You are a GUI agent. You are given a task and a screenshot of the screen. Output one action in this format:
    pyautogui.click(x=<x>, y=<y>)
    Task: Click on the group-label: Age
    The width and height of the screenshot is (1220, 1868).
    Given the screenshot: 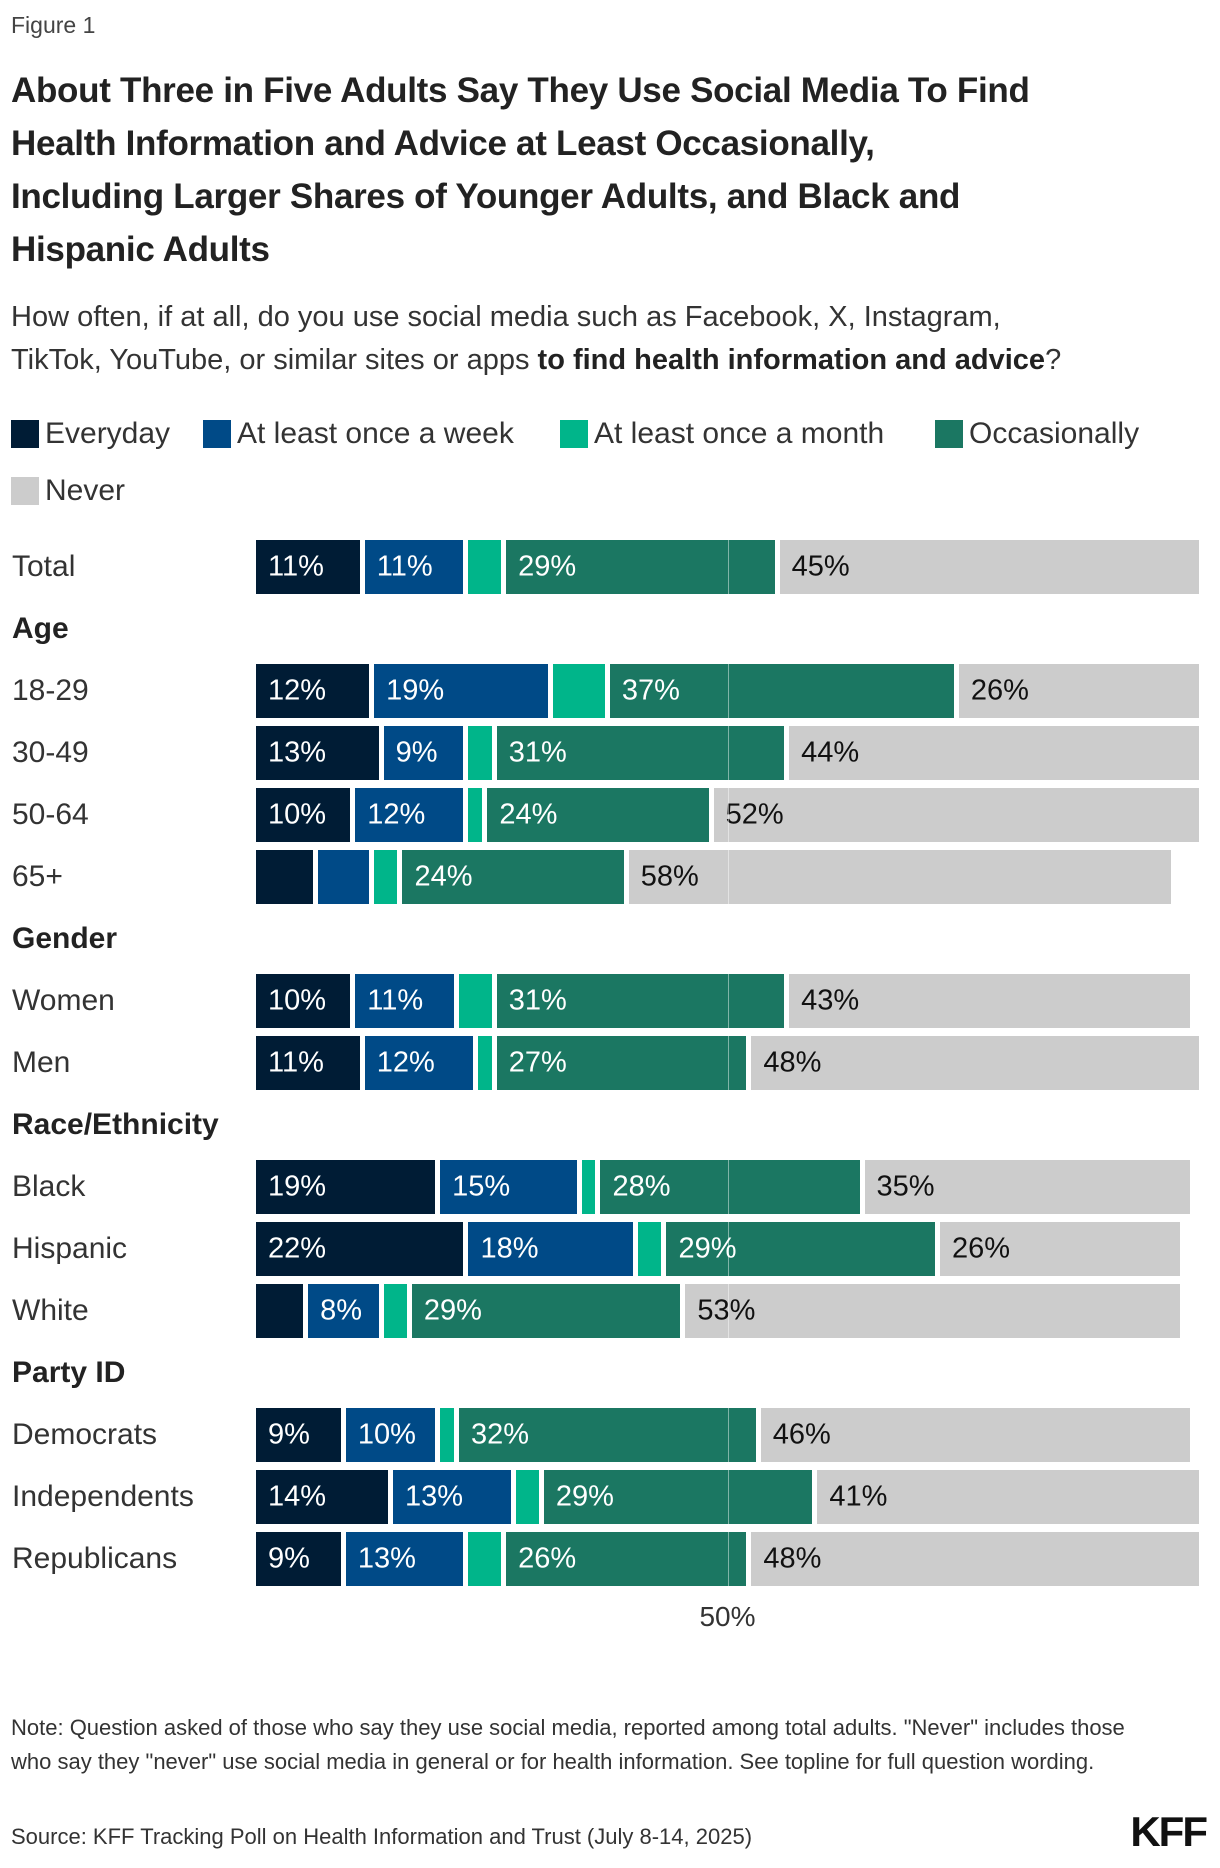 What is the action you would take?
    pyautogui.click(x=40, y=628)
    